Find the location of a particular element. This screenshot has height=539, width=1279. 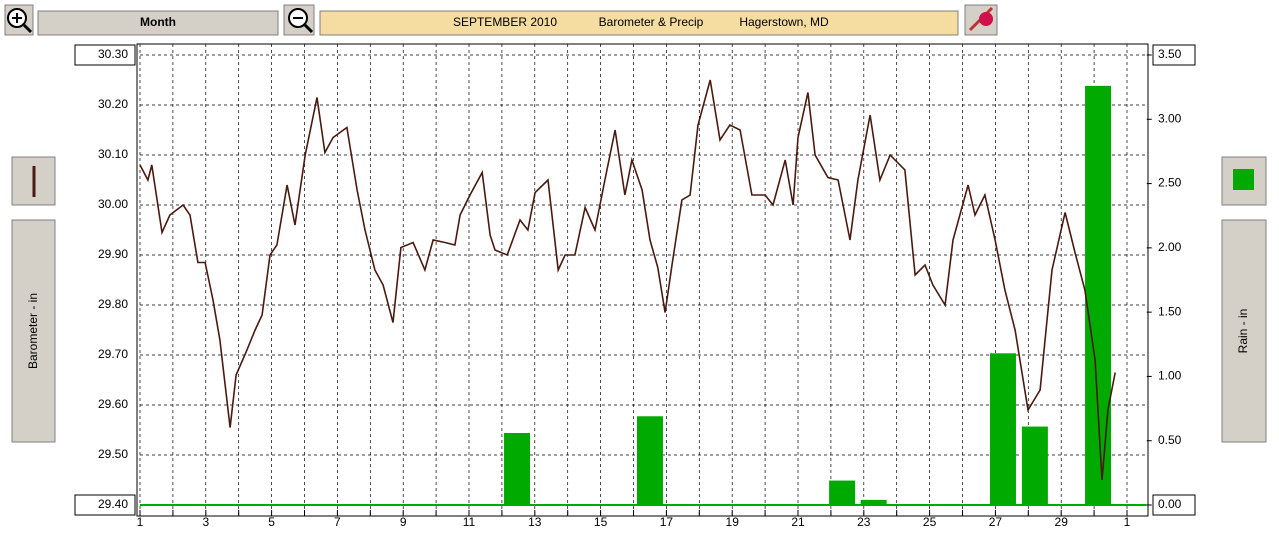

x-tick-label: 7 is located at coordinates (337, 522).